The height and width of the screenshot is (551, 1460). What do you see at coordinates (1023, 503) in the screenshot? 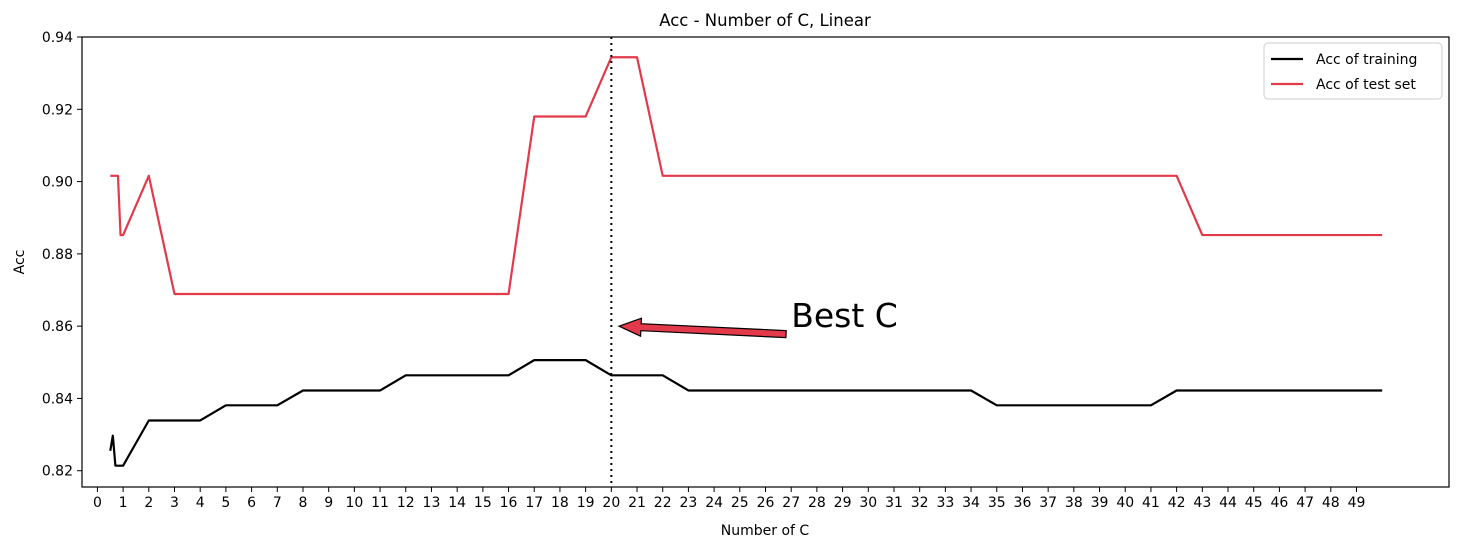
I see `x-tick-label: 36` at bounding box center [1023, 503].